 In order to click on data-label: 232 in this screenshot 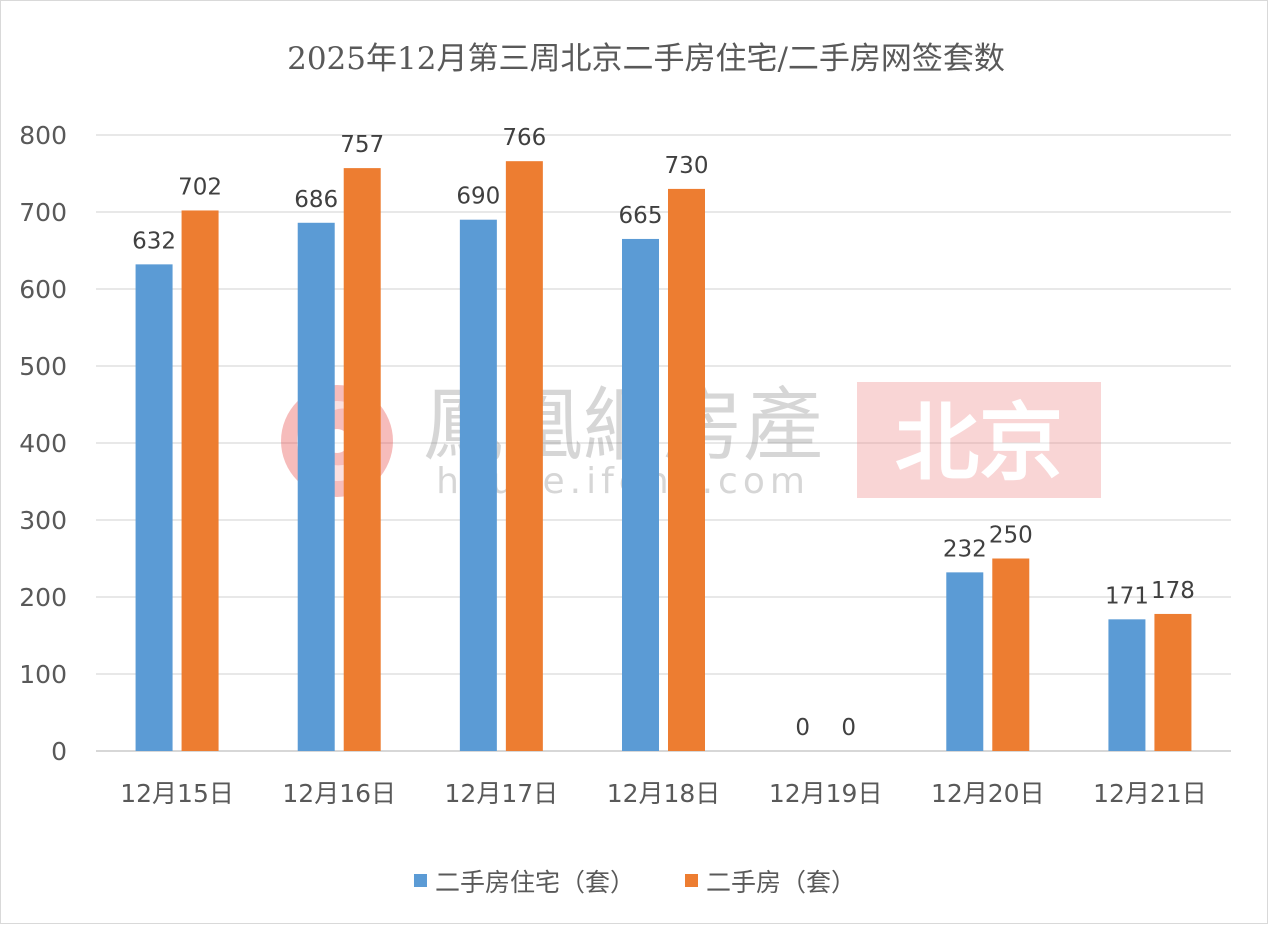, I will do `click(965, 549)`.